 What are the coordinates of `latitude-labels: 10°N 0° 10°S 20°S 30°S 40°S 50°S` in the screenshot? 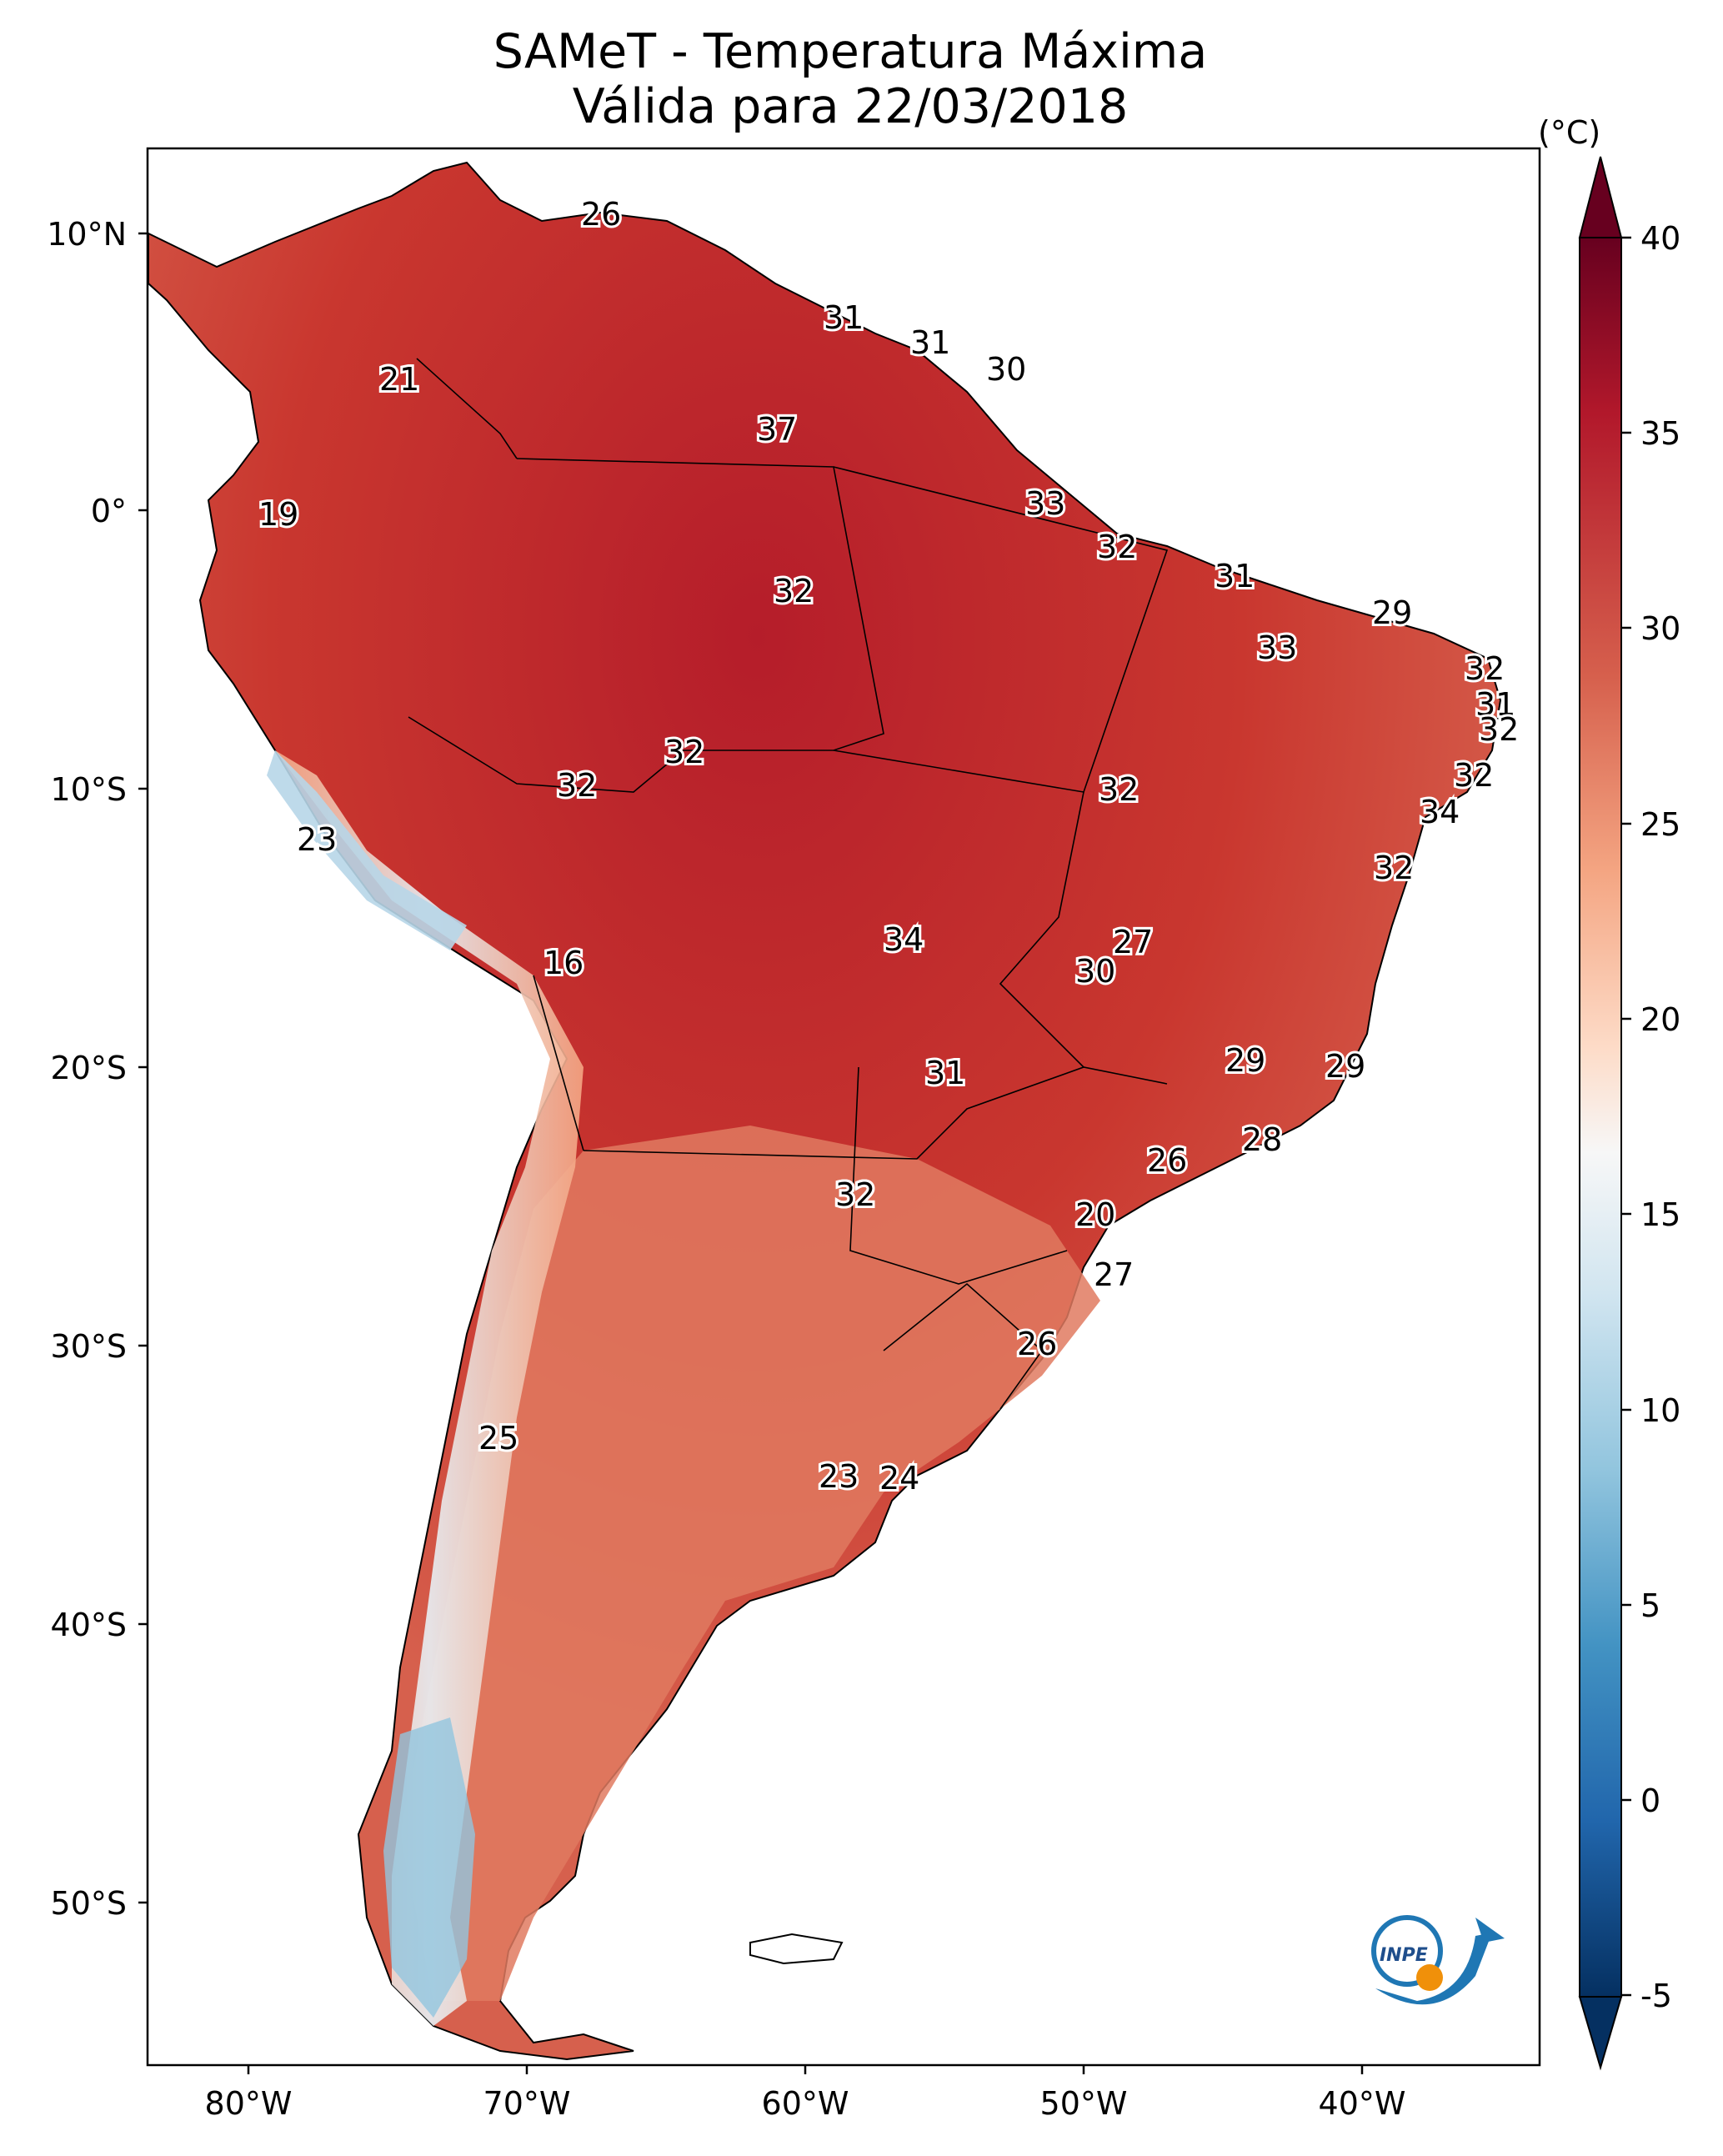 It's located at (87, 1069).